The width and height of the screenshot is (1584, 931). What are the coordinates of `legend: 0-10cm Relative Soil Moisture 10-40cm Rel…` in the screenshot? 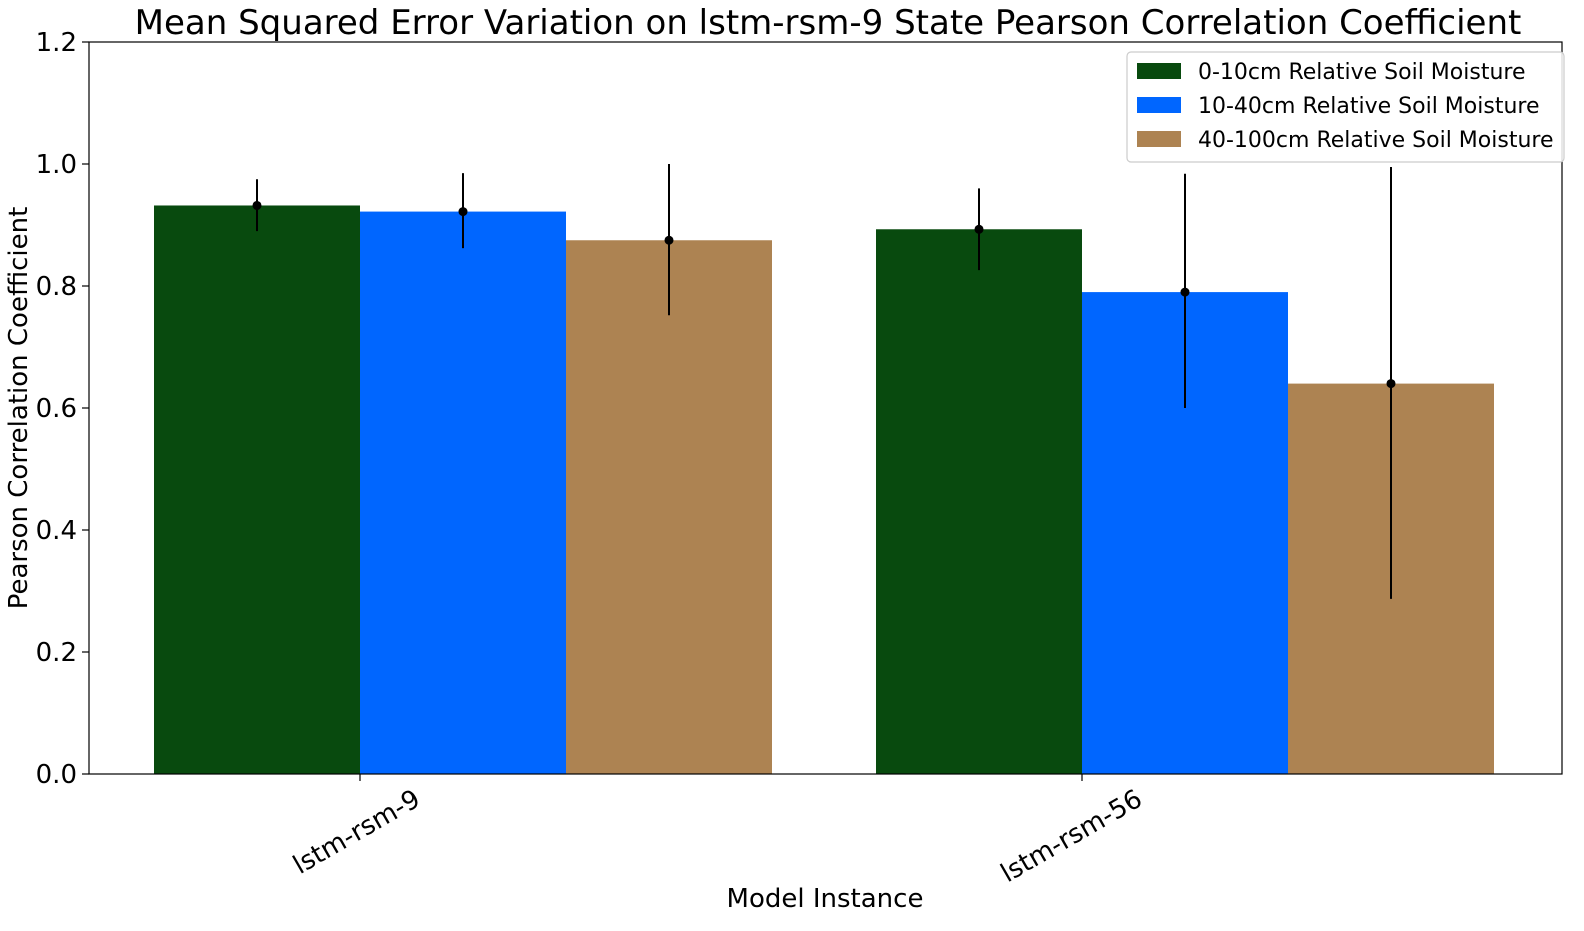 It's located at (1345, 107).